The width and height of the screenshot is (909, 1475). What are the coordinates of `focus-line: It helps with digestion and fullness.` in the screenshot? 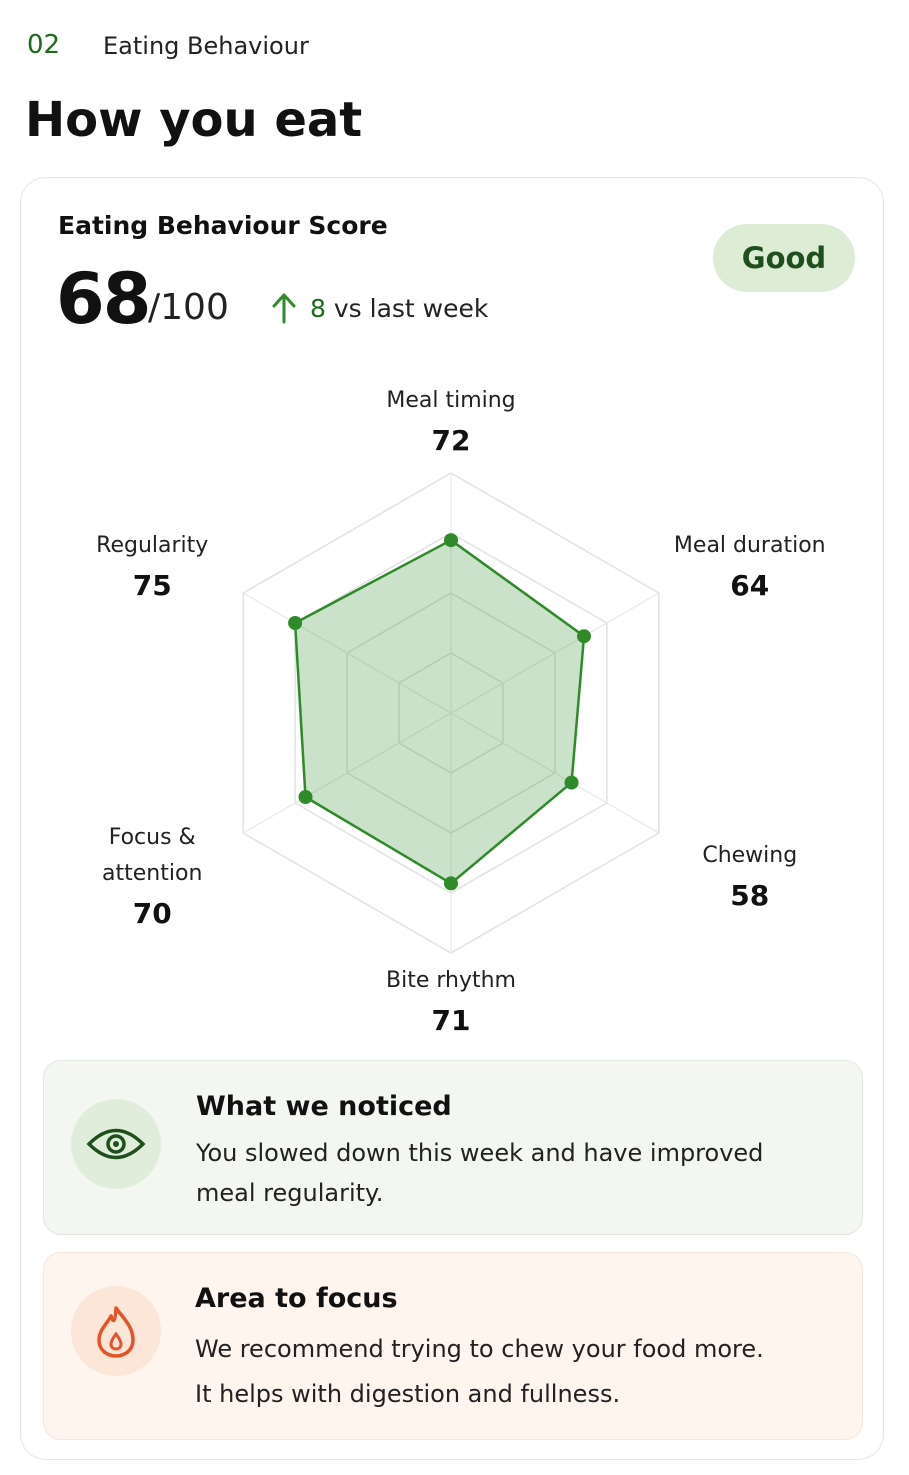 It's located at (408, 1394).